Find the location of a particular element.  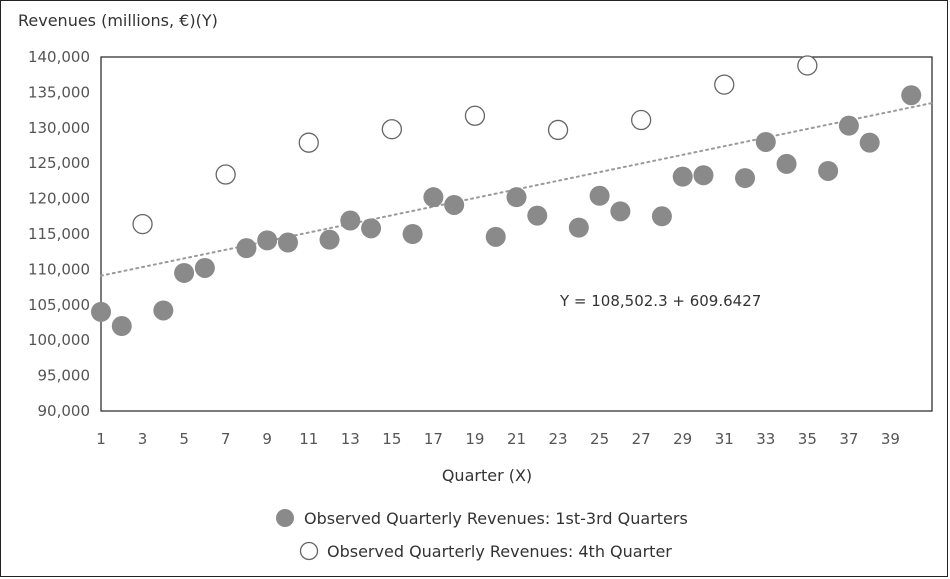

y-axis-title: Revenues (millions, €)(Y) is located at coordinates (118, 20).